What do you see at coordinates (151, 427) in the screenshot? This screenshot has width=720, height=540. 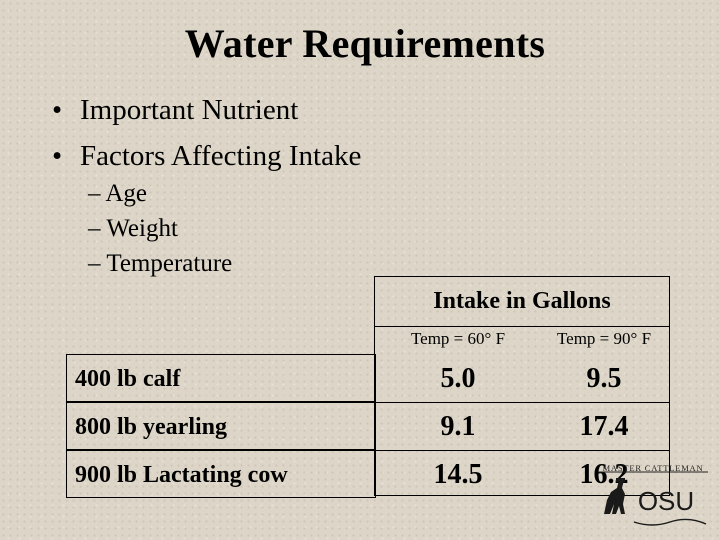 I see `row-label-800lb-yearling: 800 lb yearling` at bounding box center [151, 427].